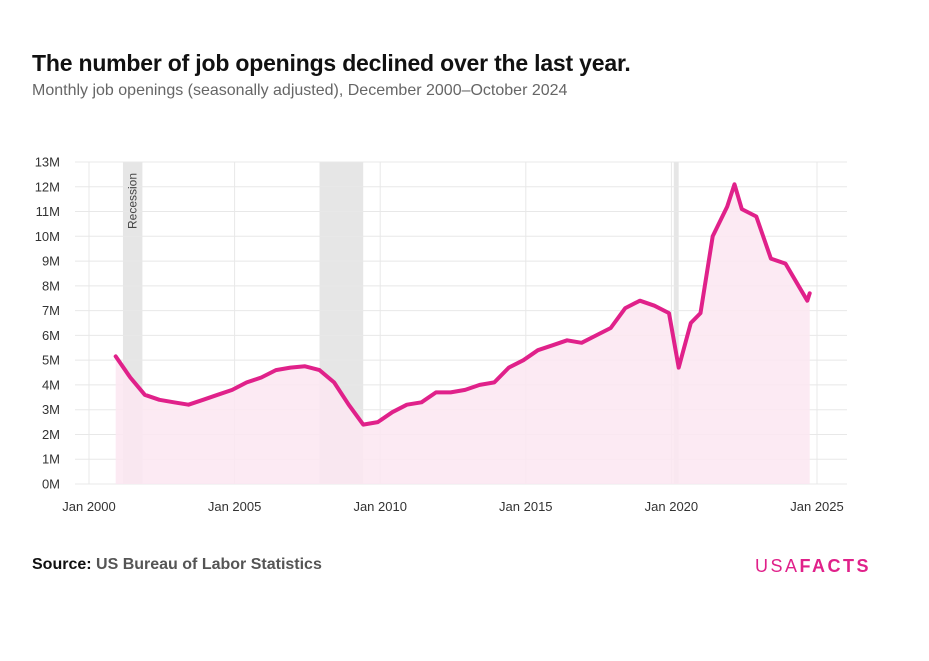  I want to click on source-label: Source:, so click(62, 564).